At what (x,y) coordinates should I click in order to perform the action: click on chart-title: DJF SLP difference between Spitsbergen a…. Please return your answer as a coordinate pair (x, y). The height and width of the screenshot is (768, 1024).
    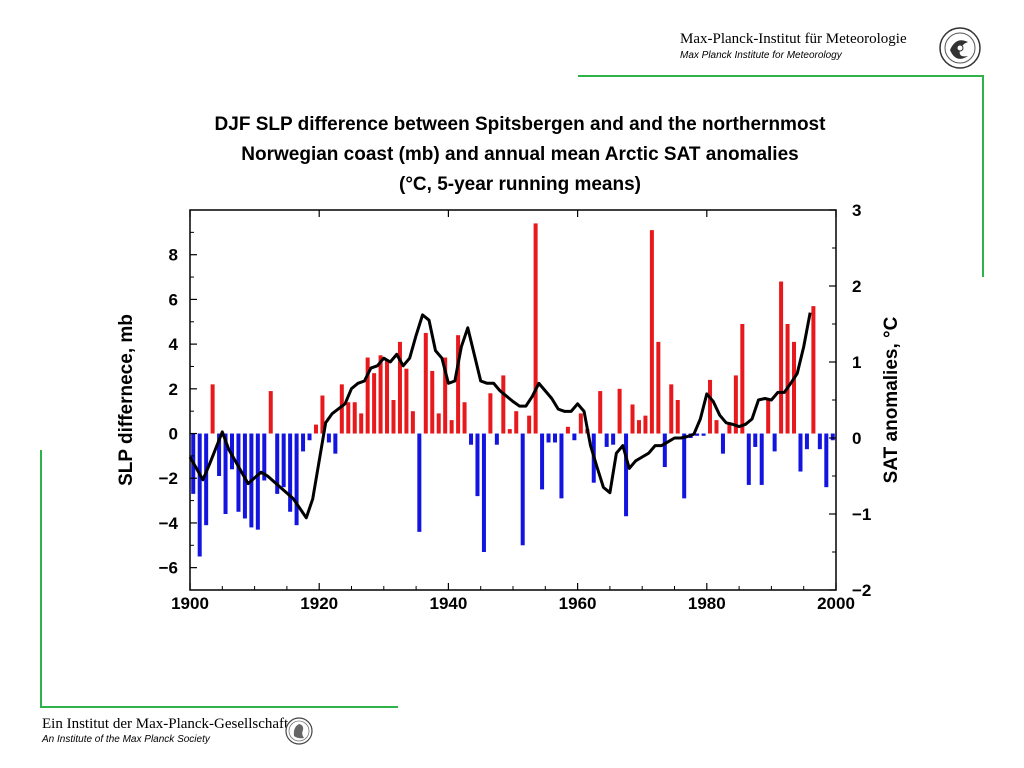
    Looking at the image, I should click on (520, 155).